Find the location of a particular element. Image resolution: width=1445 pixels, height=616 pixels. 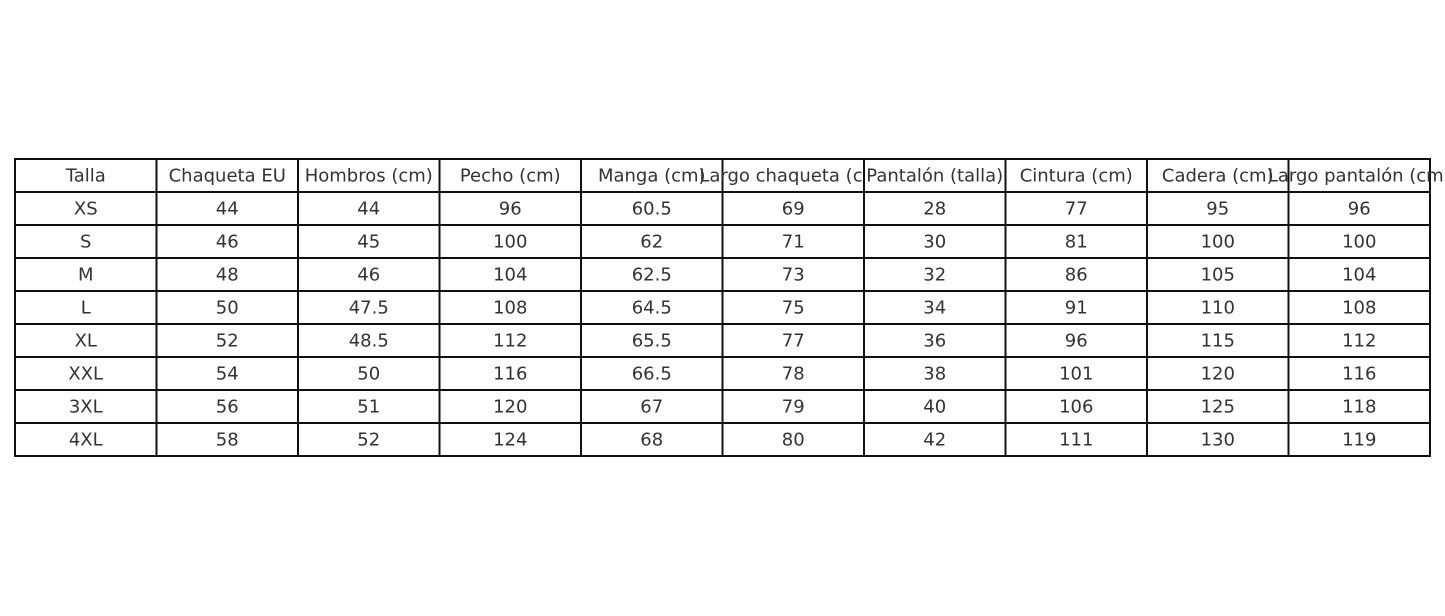

cell-text: 118 is located at coordinates (1359, 407).